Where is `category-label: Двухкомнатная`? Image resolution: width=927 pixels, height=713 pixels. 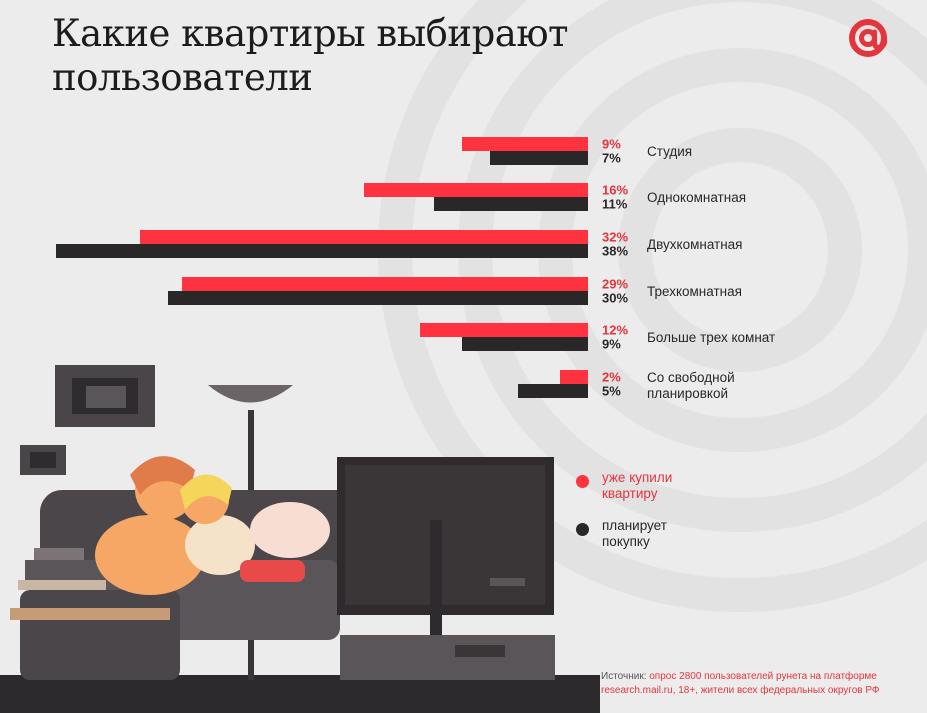
category-label: Двухкомнатная is located at coordinates (695, 244).